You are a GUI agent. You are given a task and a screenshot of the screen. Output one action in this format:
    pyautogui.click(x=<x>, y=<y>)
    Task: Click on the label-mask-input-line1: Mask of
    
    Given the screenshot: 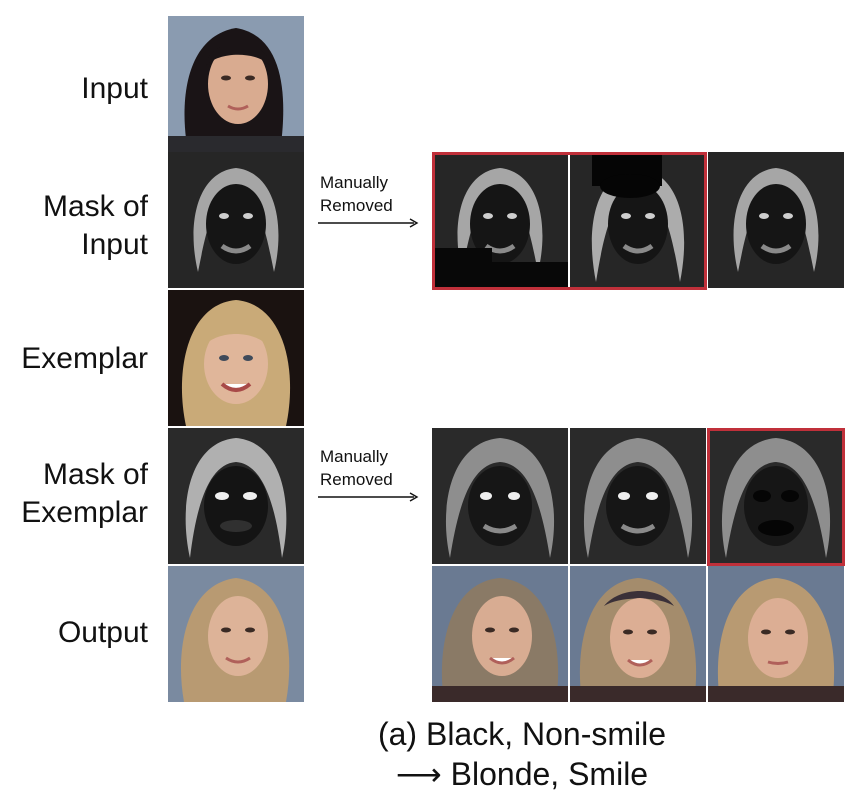 What is the action you would take?
    pyautogui.click(x=95, y=206)
    